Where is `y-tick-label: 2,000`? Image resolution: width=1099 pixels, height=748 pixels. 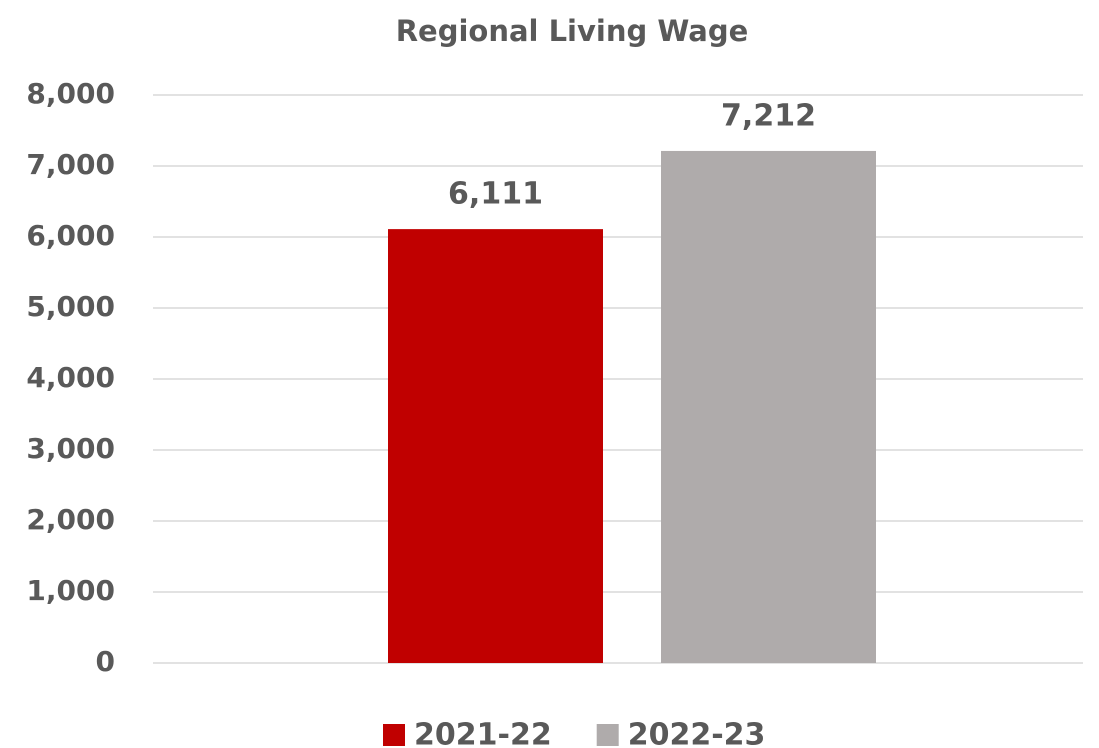 y-tick-label: 2,000 is located at coordinates (70, 519).